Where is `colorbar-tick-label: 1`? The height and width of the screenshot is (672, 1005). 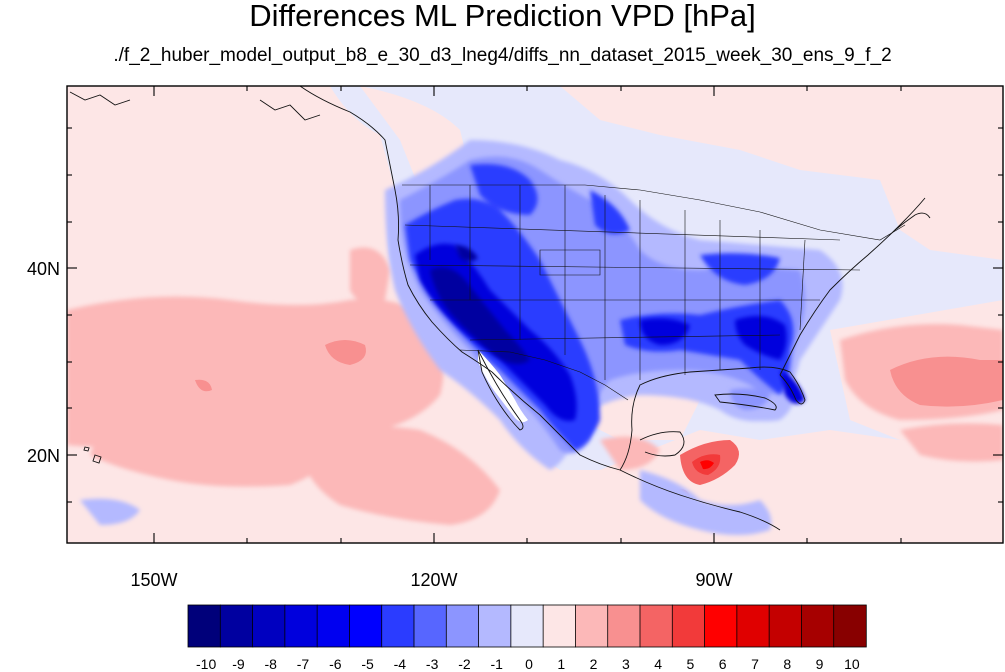 colorbar-tick-label: 1 is located at coordinates (561, 664).